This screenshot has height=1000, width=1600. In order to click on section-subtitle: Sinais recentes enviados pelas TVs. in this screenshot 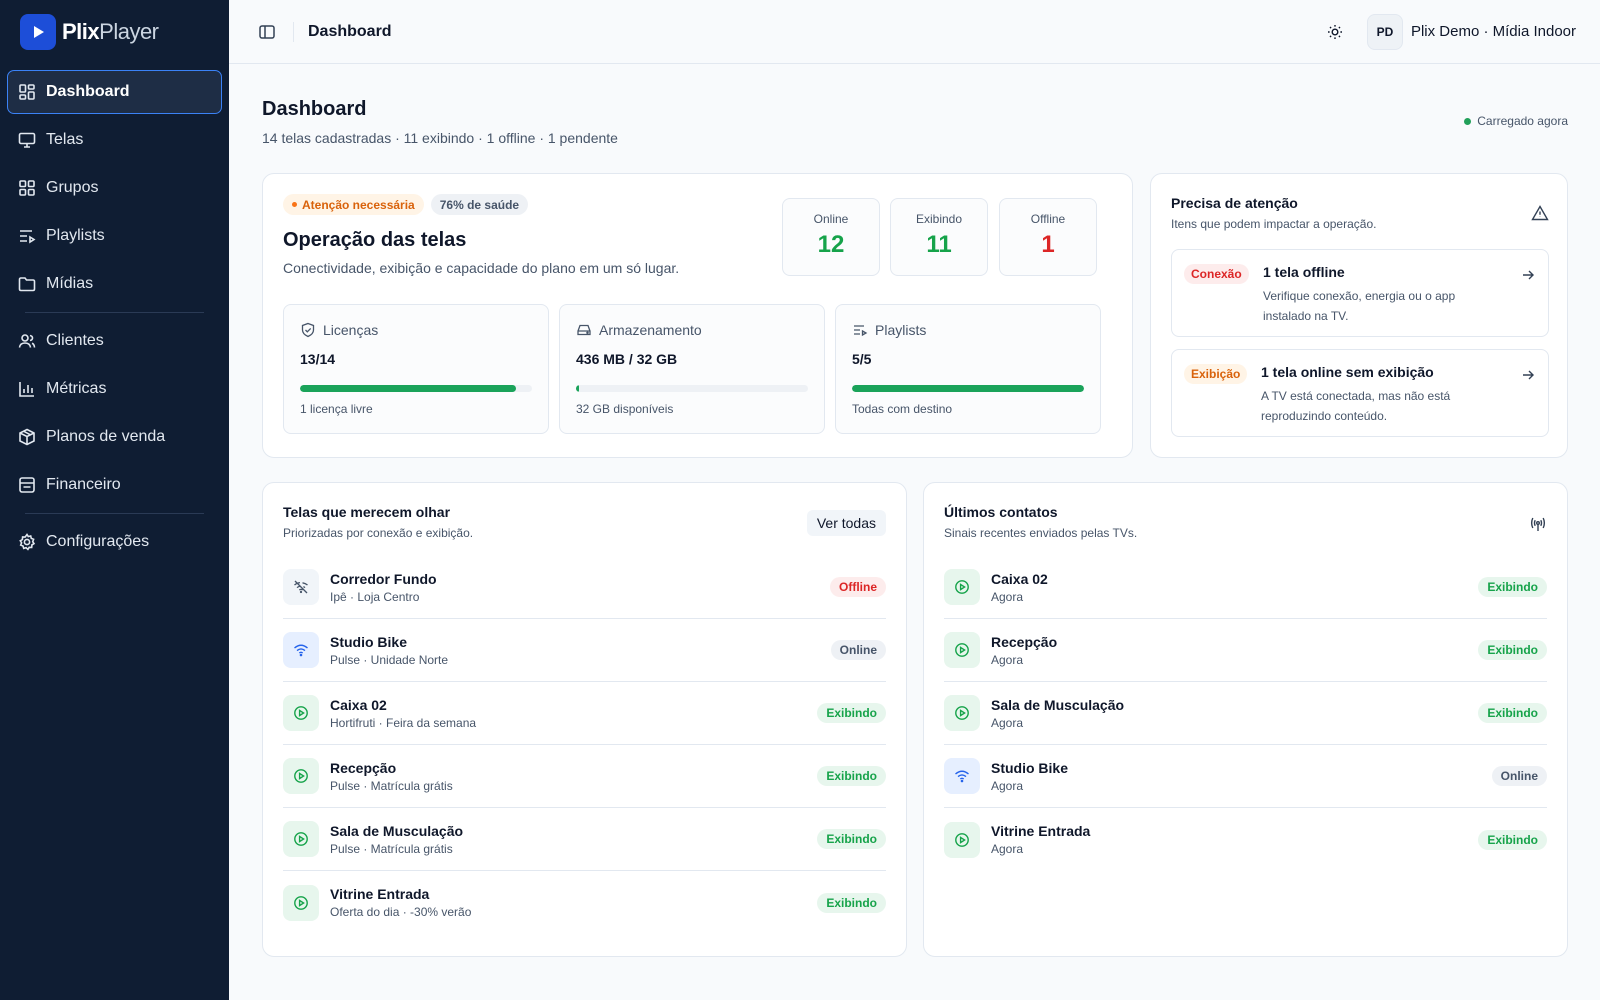, I will do `click(1041, 533)`.